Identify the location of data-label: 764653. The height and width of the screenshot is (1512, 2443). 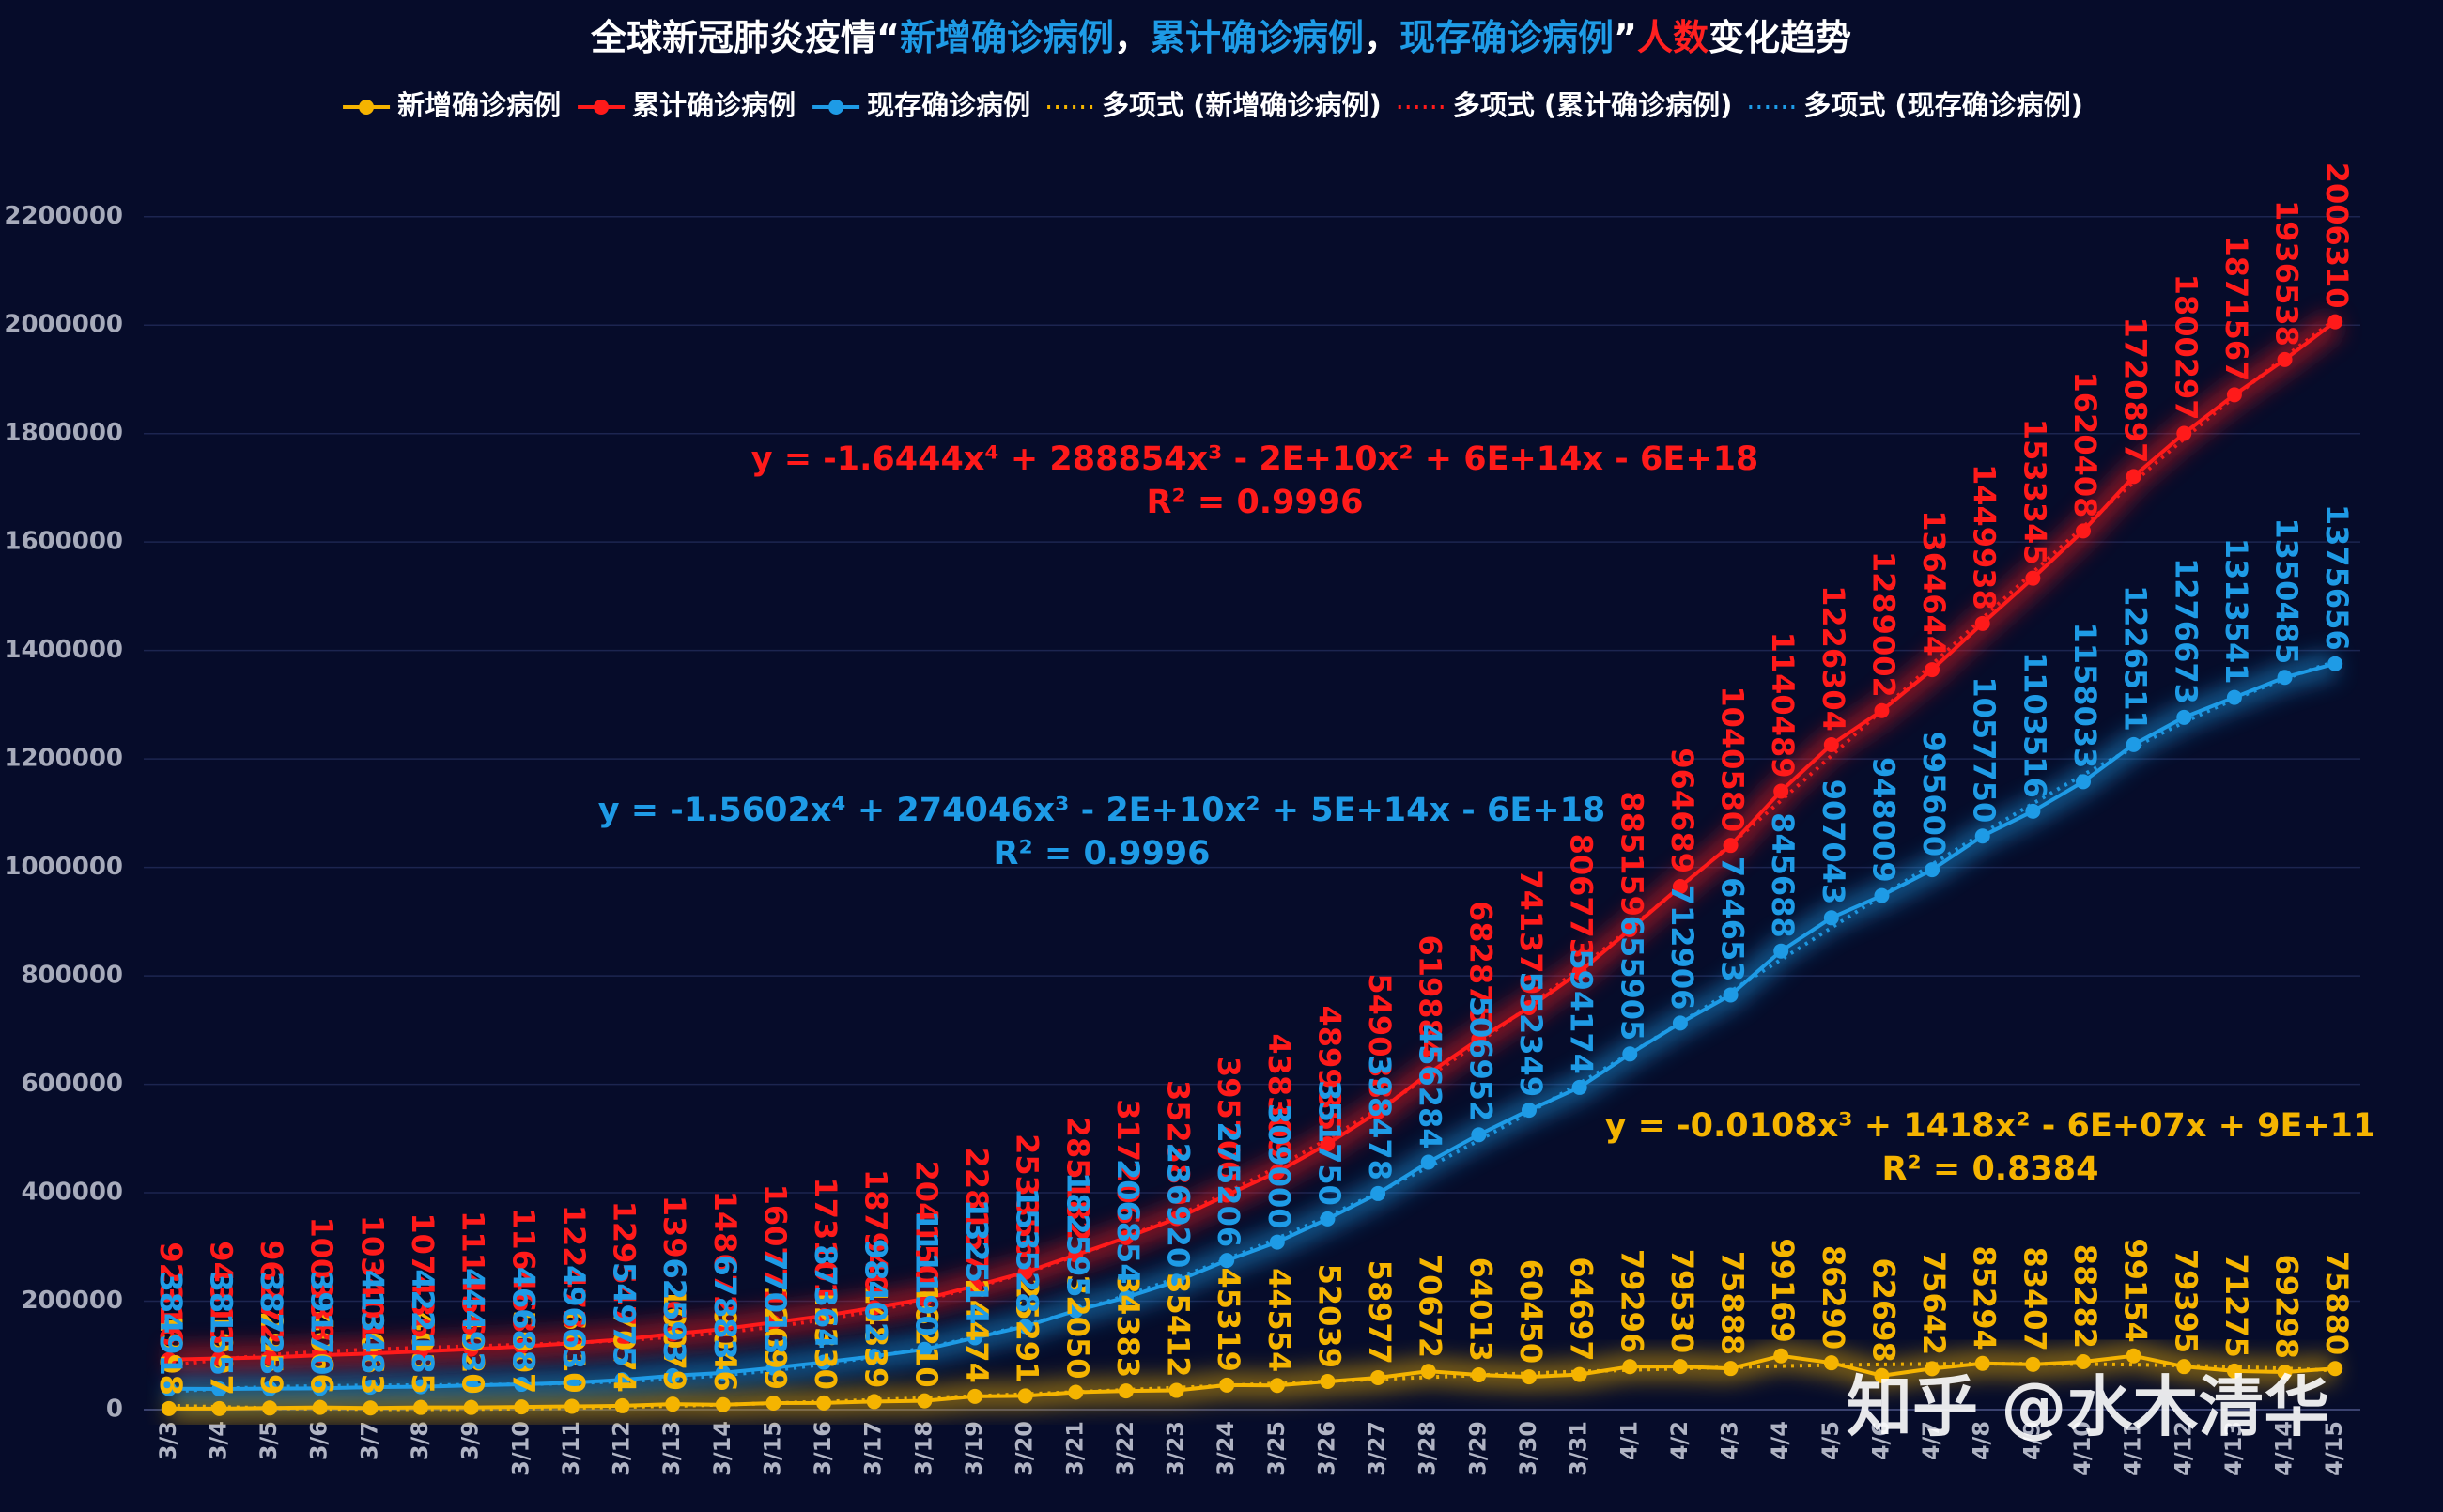
(1733, 919).